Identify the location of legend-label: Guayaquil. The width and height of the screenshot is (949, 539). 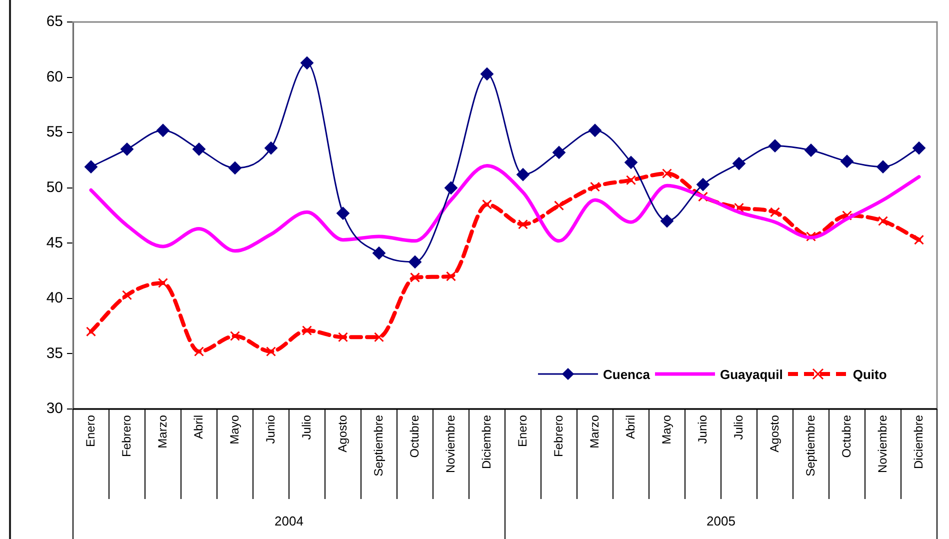
(751, 374).